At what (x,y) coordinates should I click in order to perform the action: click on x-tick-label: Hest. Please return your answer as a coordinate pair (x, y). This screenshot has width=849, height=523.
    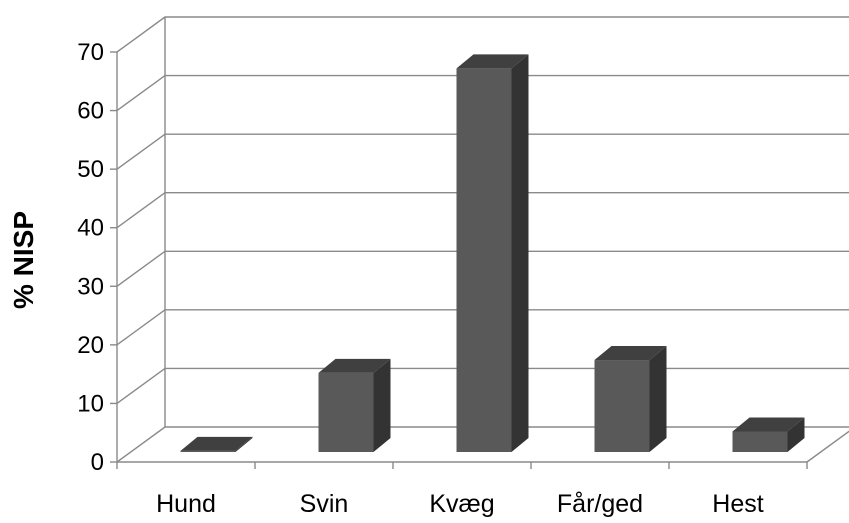
    Looking at the image, I should click on (737, 504).